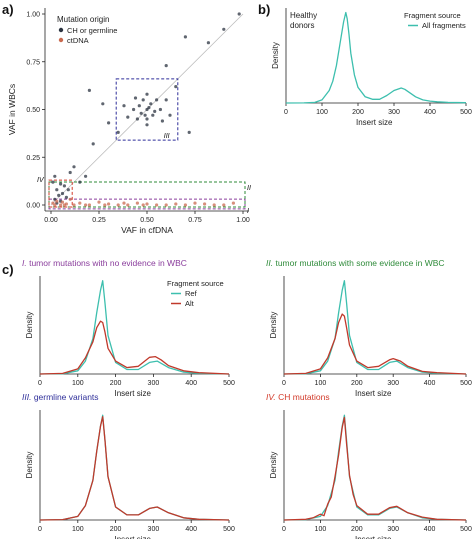 The height and width of the screenshot is (539, 474). I want to click on c3-x-tick-label: 100, so click(78, 529).